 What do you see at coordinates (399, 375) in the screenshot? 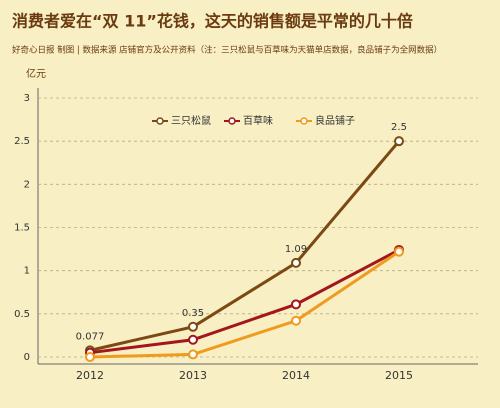
I see `x-tick-label: 2015` at bounding box center [399, 375].